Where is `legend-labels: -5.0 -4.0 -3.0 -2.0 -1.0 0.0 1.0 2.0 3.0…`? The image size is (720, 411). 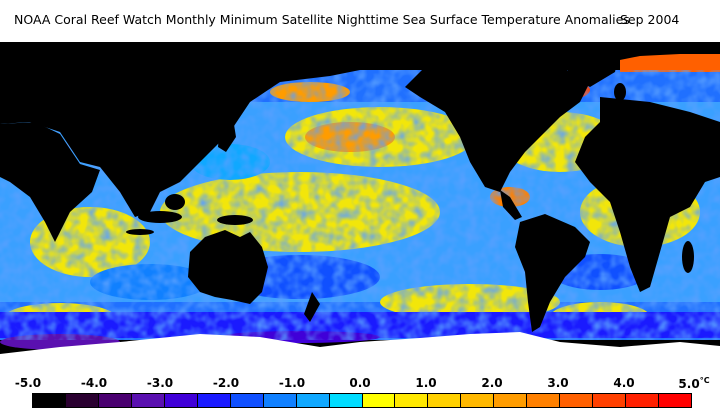 legend-labels: -5.0 -4.0 -3.0 -2.0 -1.0 0.0 1.0 2.0 3.0… is located at coordinates (360, 384).